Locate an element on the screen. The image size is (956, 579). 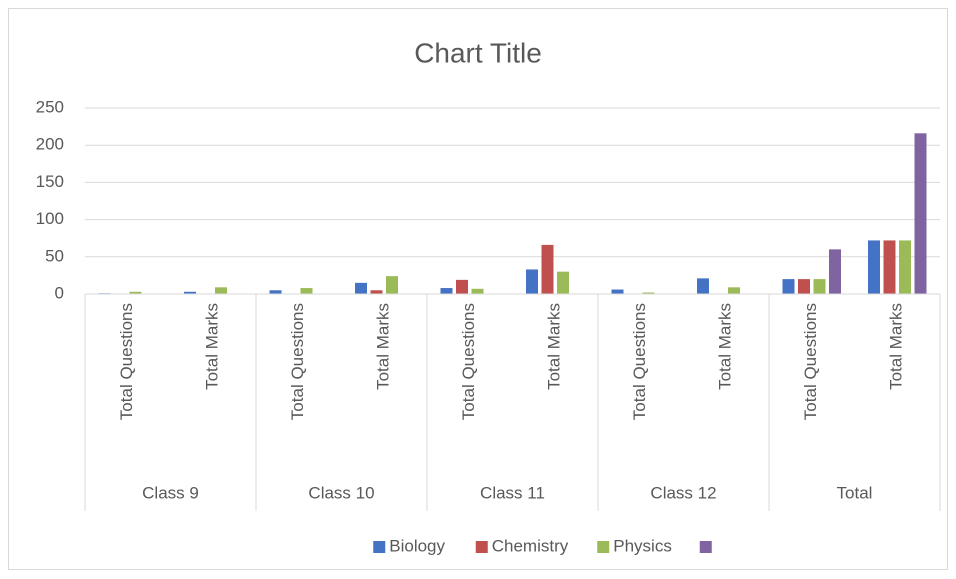
chart-title: Chart Title is located at coordinates (478, 52).